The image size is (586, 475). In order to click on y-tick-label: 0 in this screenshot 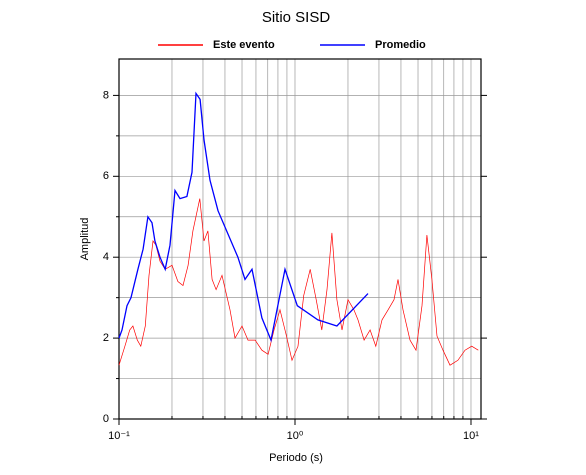, I will do `click(106, 419)`.